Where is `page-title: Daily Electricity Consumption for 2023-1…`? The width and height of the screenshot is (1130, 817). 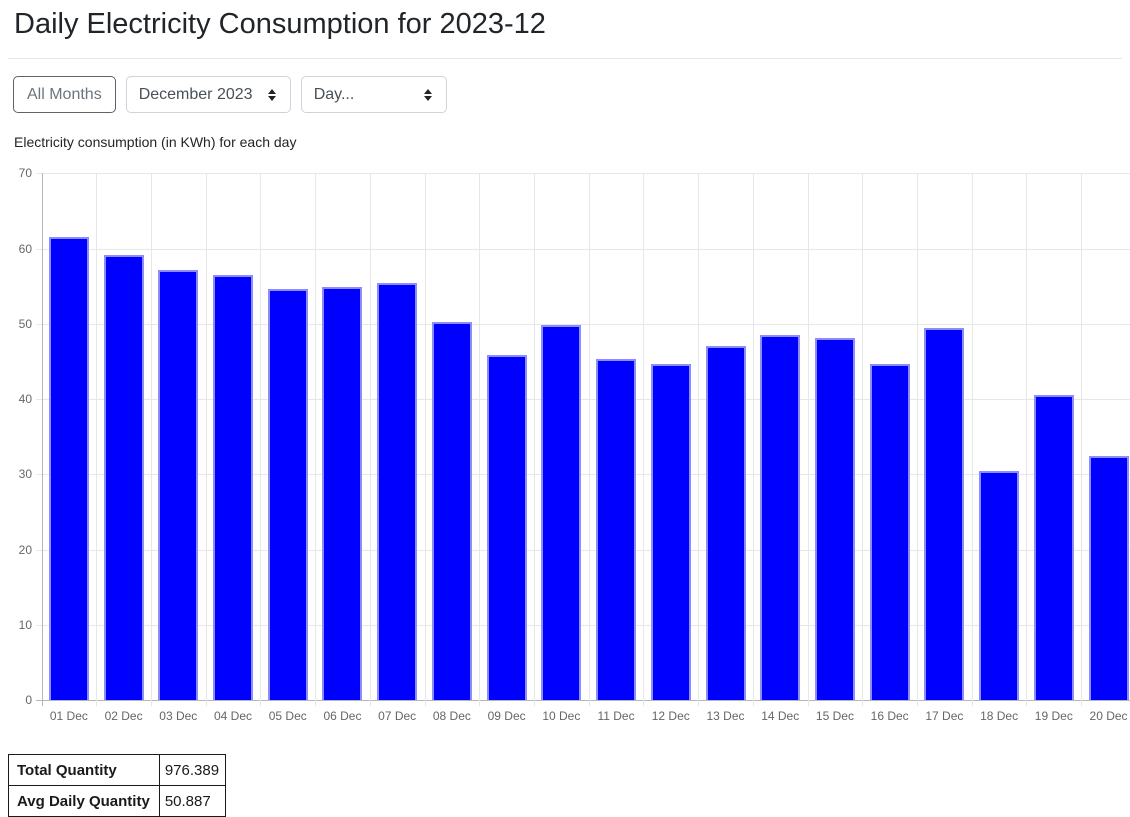 page-title: Daily Electricity Consumption for 2023-1… is located at coordinates (565, 24).